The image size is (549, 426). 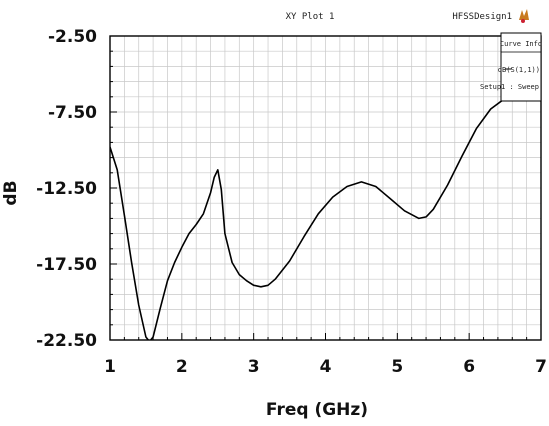 I want to click on legend-box: Curve Info dB(S(1,1)) Setup1 : Sweep, so click(x=511, y=67).